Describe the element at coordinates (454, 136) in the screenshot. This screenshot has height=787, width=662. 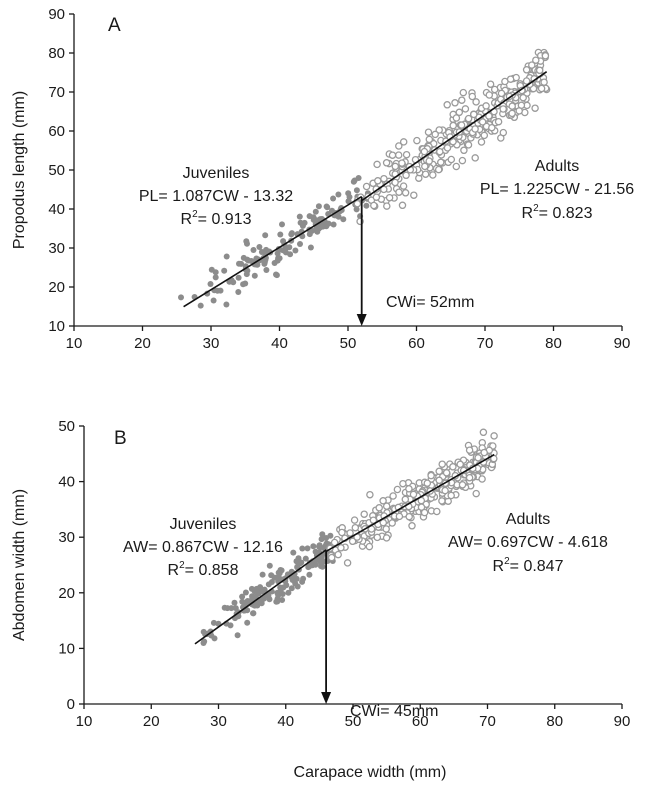
I see `panel-a-adults-fit-line` at that location.